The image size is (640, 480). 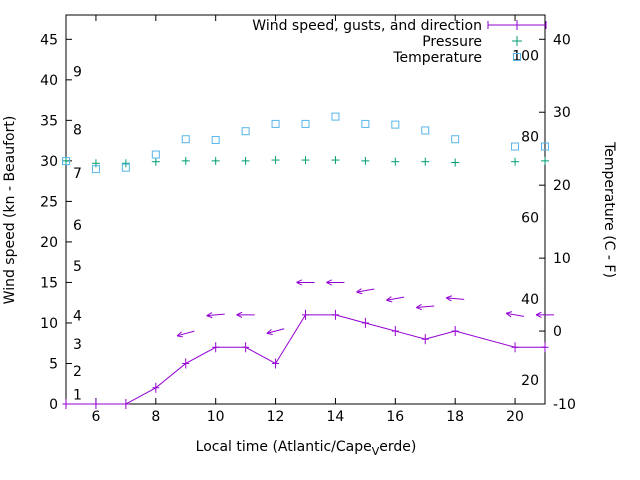 I want to click on x-axis-title: Local time (Atlantic/CapeVerde), so click(x=306, y=448).